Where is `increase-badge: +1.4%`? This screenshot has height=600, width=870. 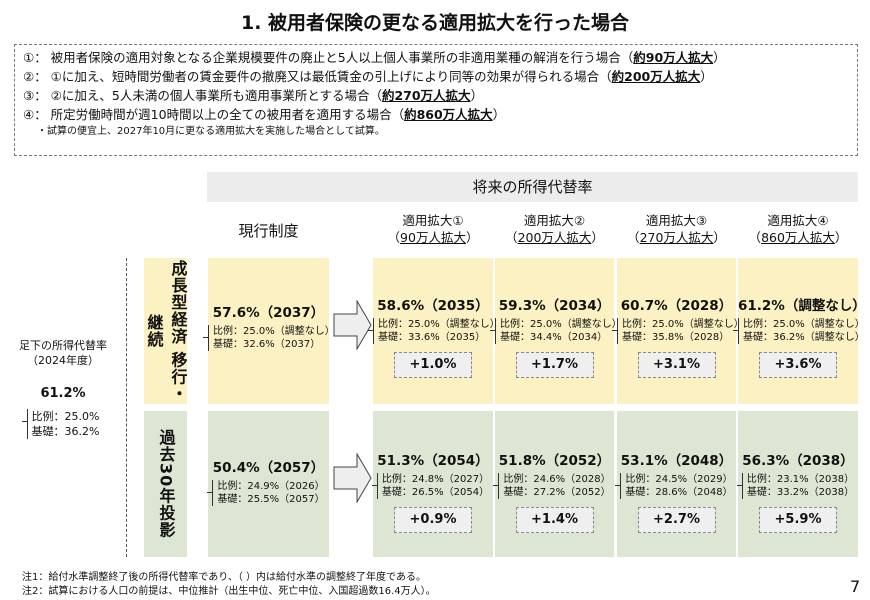 increase-badge: +1.4% is located at coordinates (554, 520).